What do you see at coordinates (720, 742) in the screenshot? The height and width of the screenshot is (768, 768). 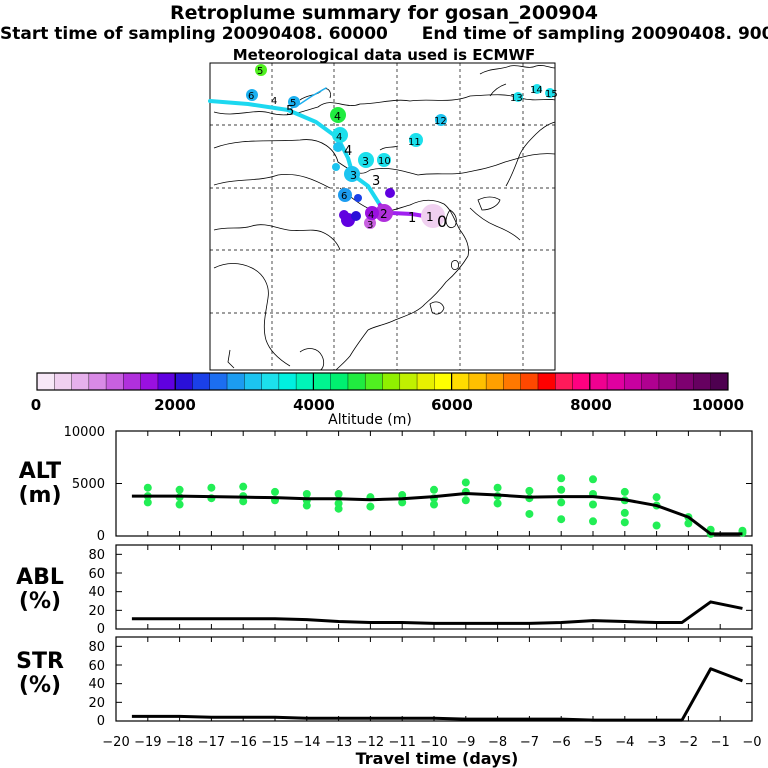 I see `x-tick-label: −1` at bounding box center [720, 742].